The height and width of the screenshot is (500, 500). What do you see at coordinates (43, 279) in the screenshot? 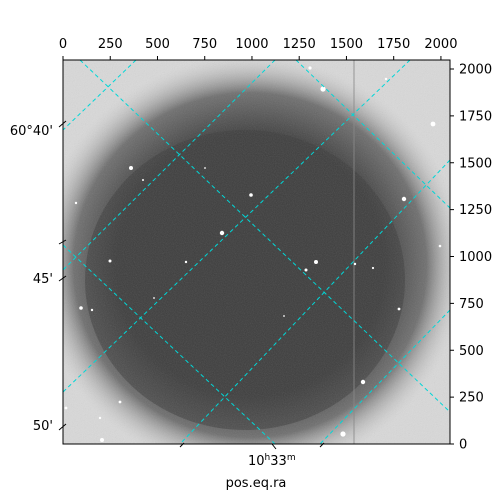
I see `dec-label-45: 45'` at bounding box center [43, 279].